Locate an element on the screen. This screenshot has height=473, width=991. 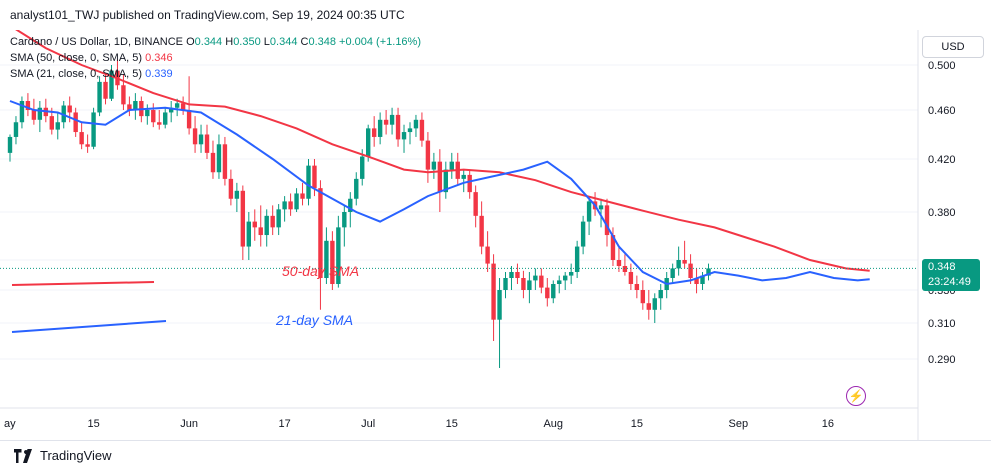
tradingview-brand: TradingView is located at coordinates (76, 455).